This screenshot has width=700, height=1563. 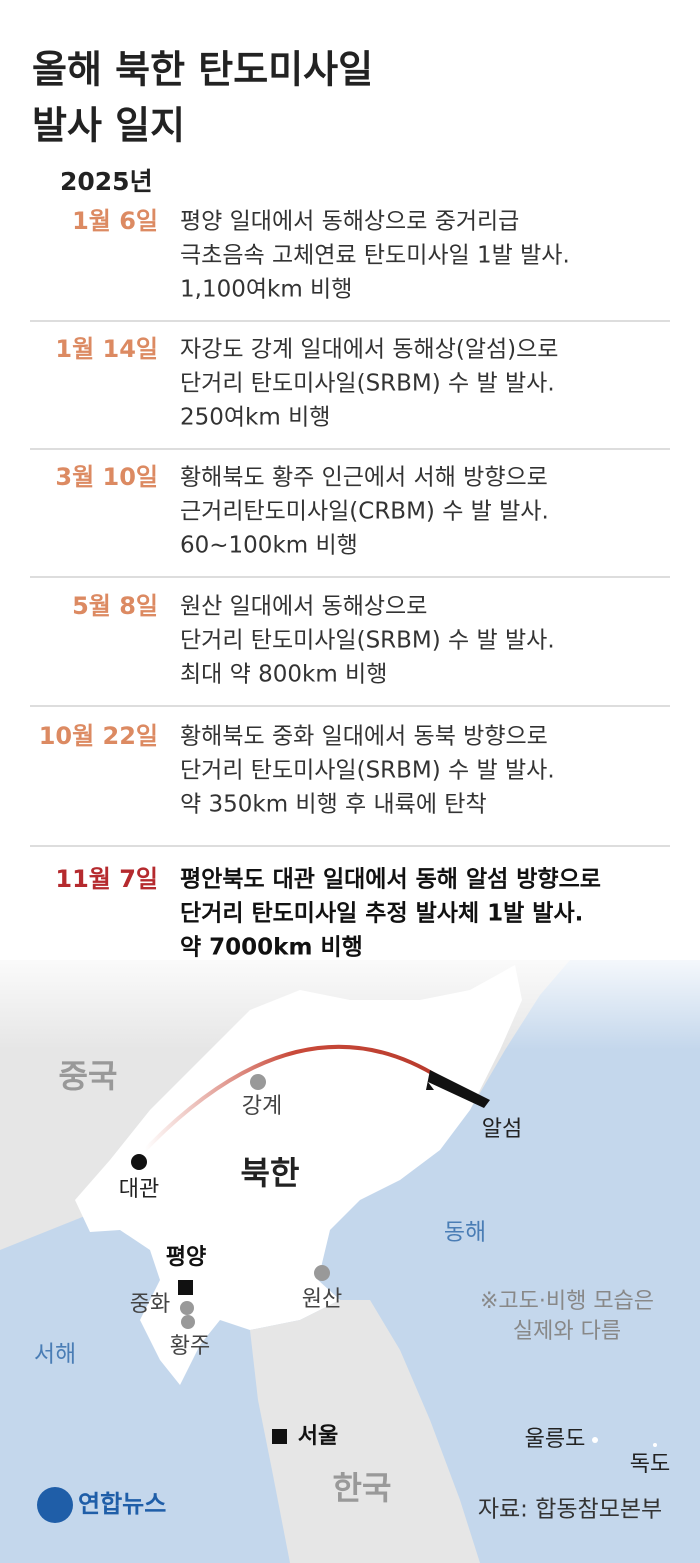 I want to click on title: 올해 북한 탄도미사일, so click(x=202, y=70).